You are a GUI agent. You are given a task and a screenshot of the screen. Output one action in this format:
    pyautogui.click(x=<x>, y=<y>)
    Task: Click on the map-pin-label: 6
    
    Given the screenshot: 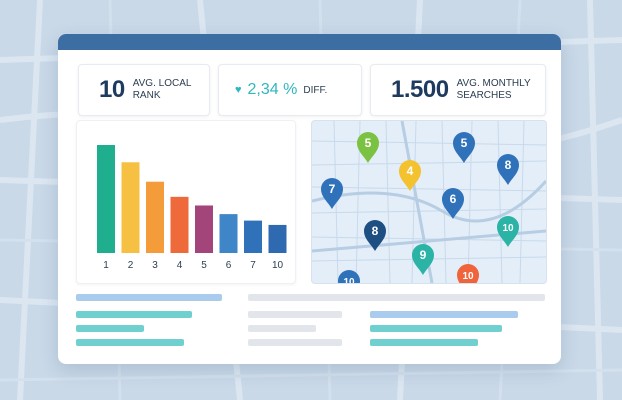 What is the action you would take?
    pyautogui.click(x=453, y=199)
    